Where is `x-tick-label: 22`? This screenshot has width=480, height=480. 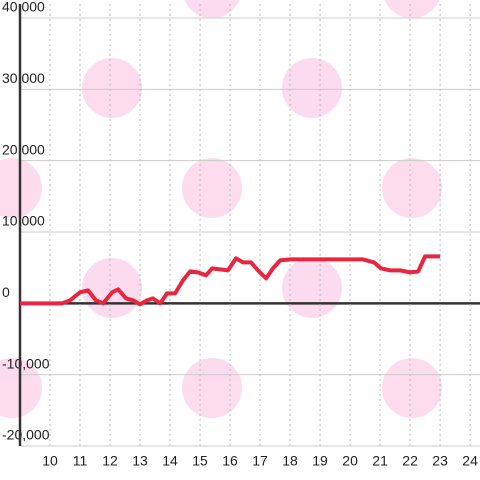
x-tick-label: 22 is located at coordinates (410, 461).